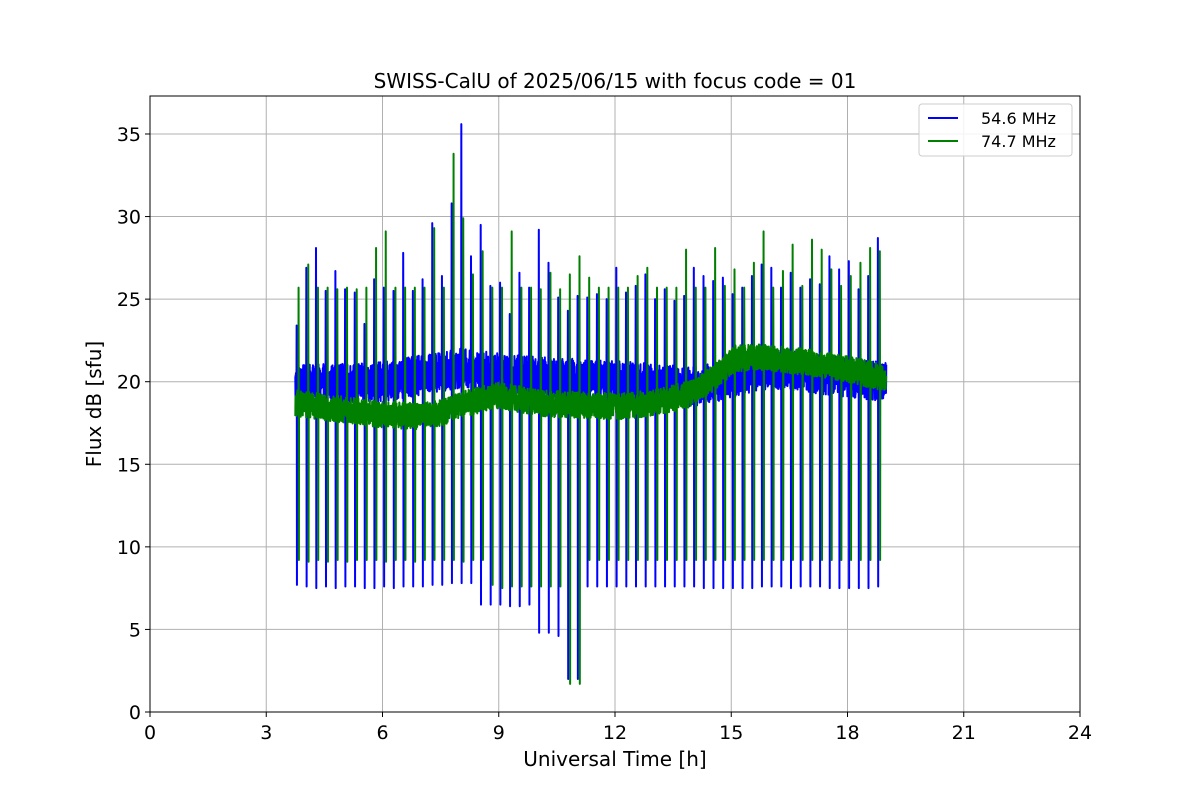 The image size is (1200, 800). Describe the element at coordinates (129, 300) in the screenshot. I see `y-tick-label: 25` at that location.